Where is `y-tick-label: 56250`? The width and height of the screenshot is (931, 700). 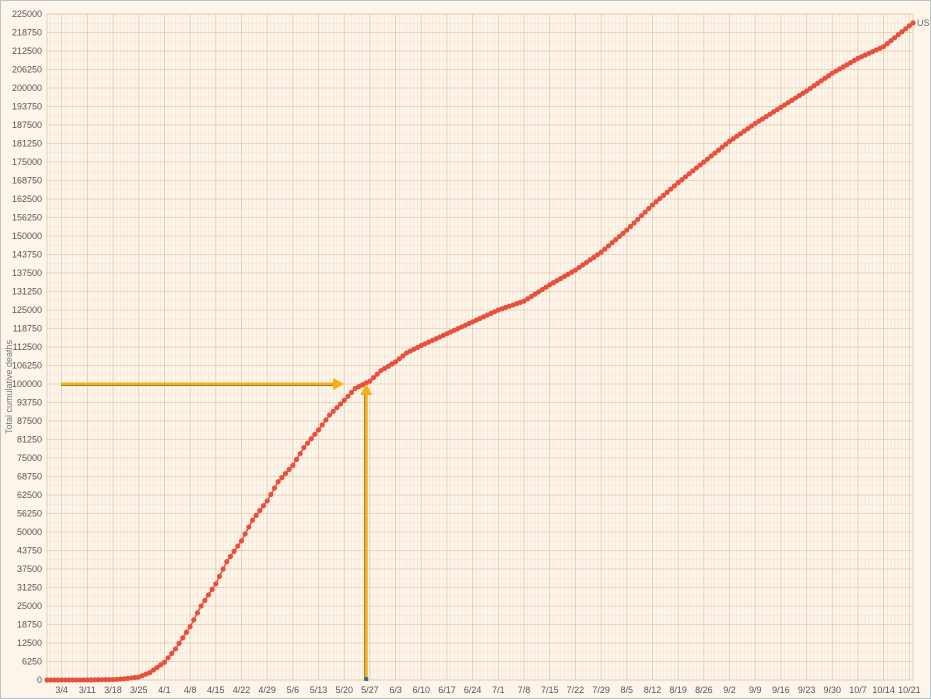
y-tick-label: 56250 is located at coordinates (29, 514).